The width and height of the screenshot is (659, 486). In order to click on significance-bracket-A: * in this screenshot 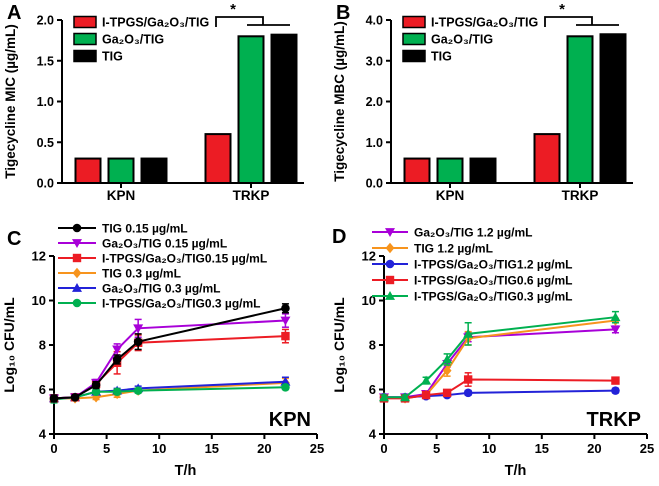, I will do `click(252, 14)`.